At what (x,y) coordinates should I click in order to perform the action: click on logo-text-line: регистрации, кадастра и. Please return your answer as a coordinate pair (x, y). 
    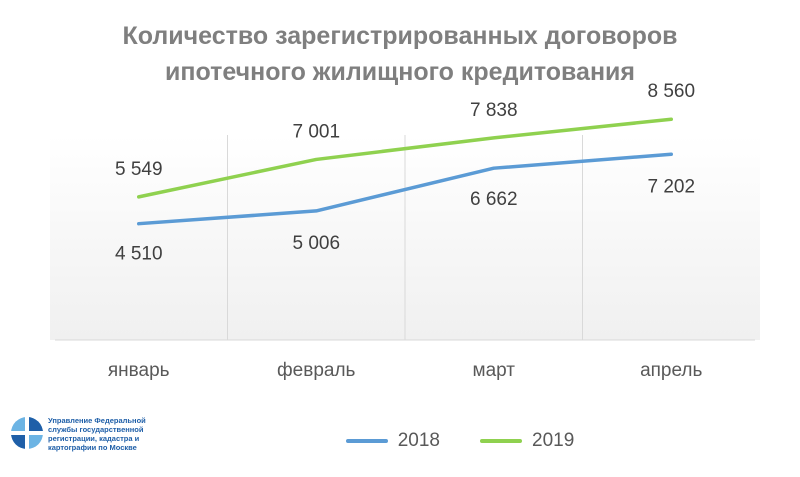
    Looking at the image, I should click on (94, 438).